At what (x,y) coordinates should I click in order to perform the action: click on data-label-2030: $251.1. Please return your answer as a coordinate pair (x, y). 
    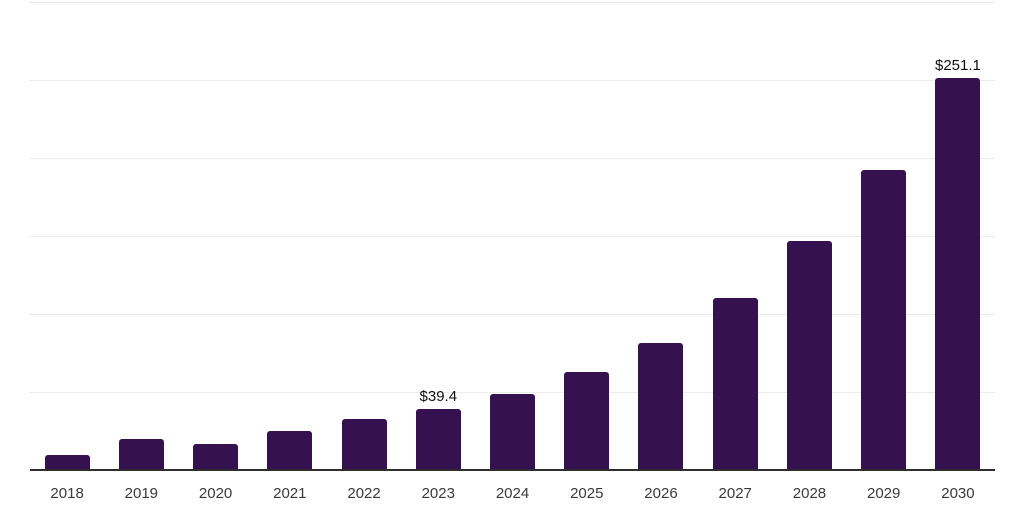
    Looking at the image, I should click on (957, 66).